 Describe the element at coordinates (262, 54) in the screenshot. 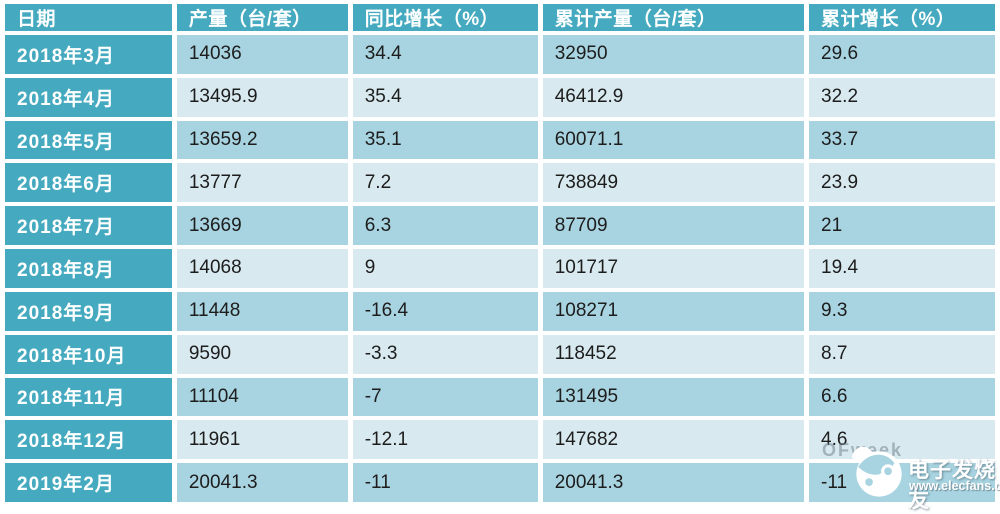

I see `production-cell: 14036` at that location.